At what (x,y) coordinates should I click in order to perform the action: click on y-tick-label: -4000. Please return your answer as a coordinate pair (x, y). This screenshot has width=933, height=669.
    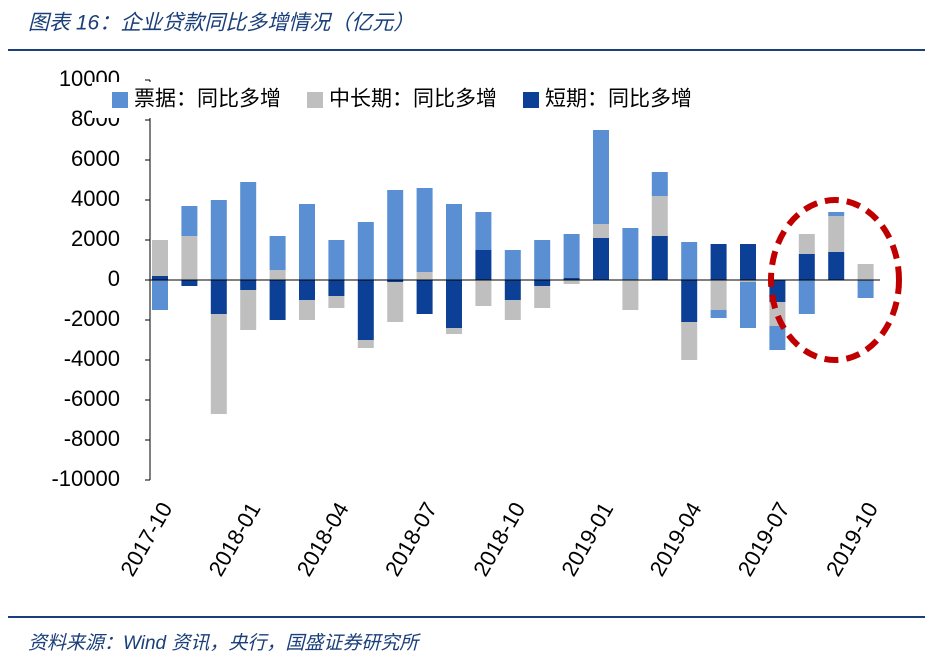
    Looking at the image, I should click on (92, 358).